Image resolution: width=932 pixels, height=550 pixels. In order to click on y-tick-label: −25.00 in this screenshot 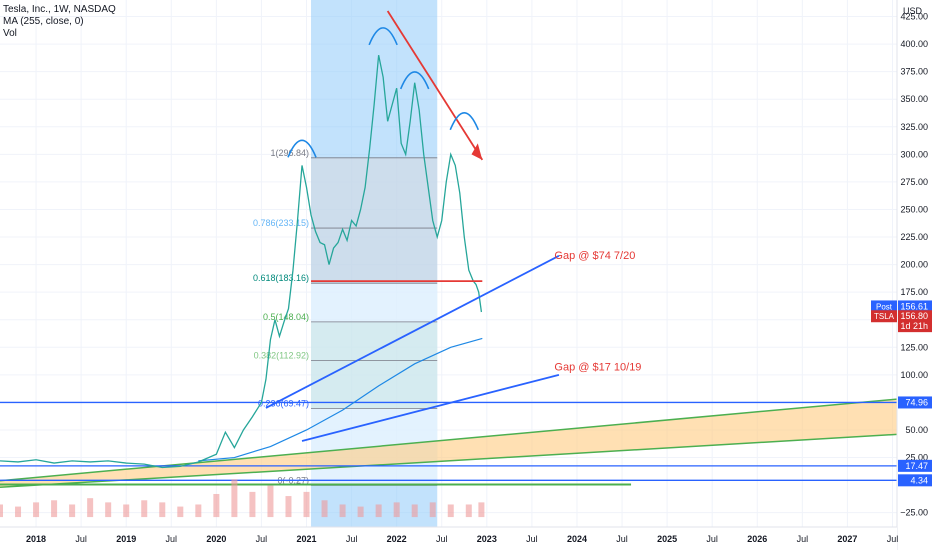, I will do `click(914, 513)`.